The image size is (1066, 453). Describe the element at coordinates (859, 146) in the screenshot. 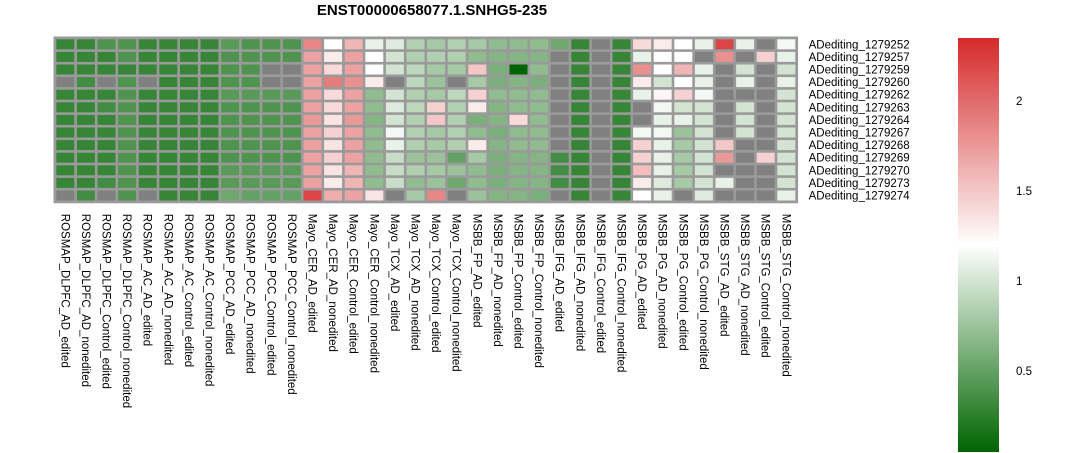

I see `row-label: ADediting_1279268` at that location.